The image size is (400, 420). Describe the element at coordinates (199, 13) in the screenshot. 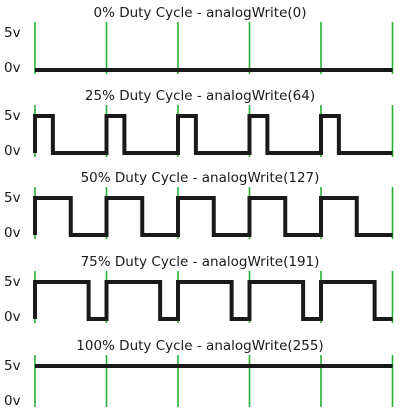

I see `panel-title: 0% Duty Cycle - analogWrite(0)` at that location.